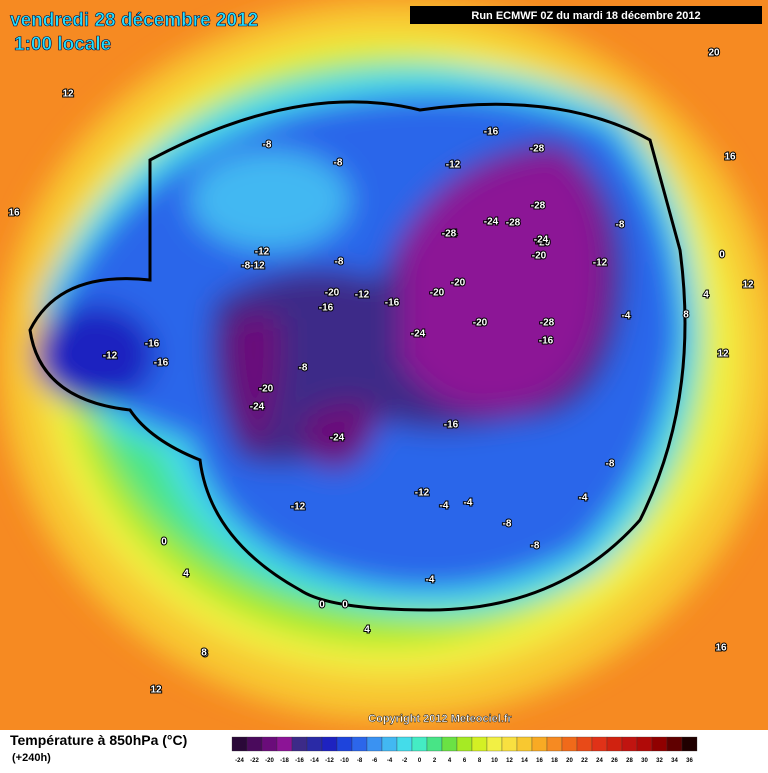 The image size is (768, 773). Describe the element at coordinates (450, 761) in the screenshot. I see `scale-label: 4` at that location.